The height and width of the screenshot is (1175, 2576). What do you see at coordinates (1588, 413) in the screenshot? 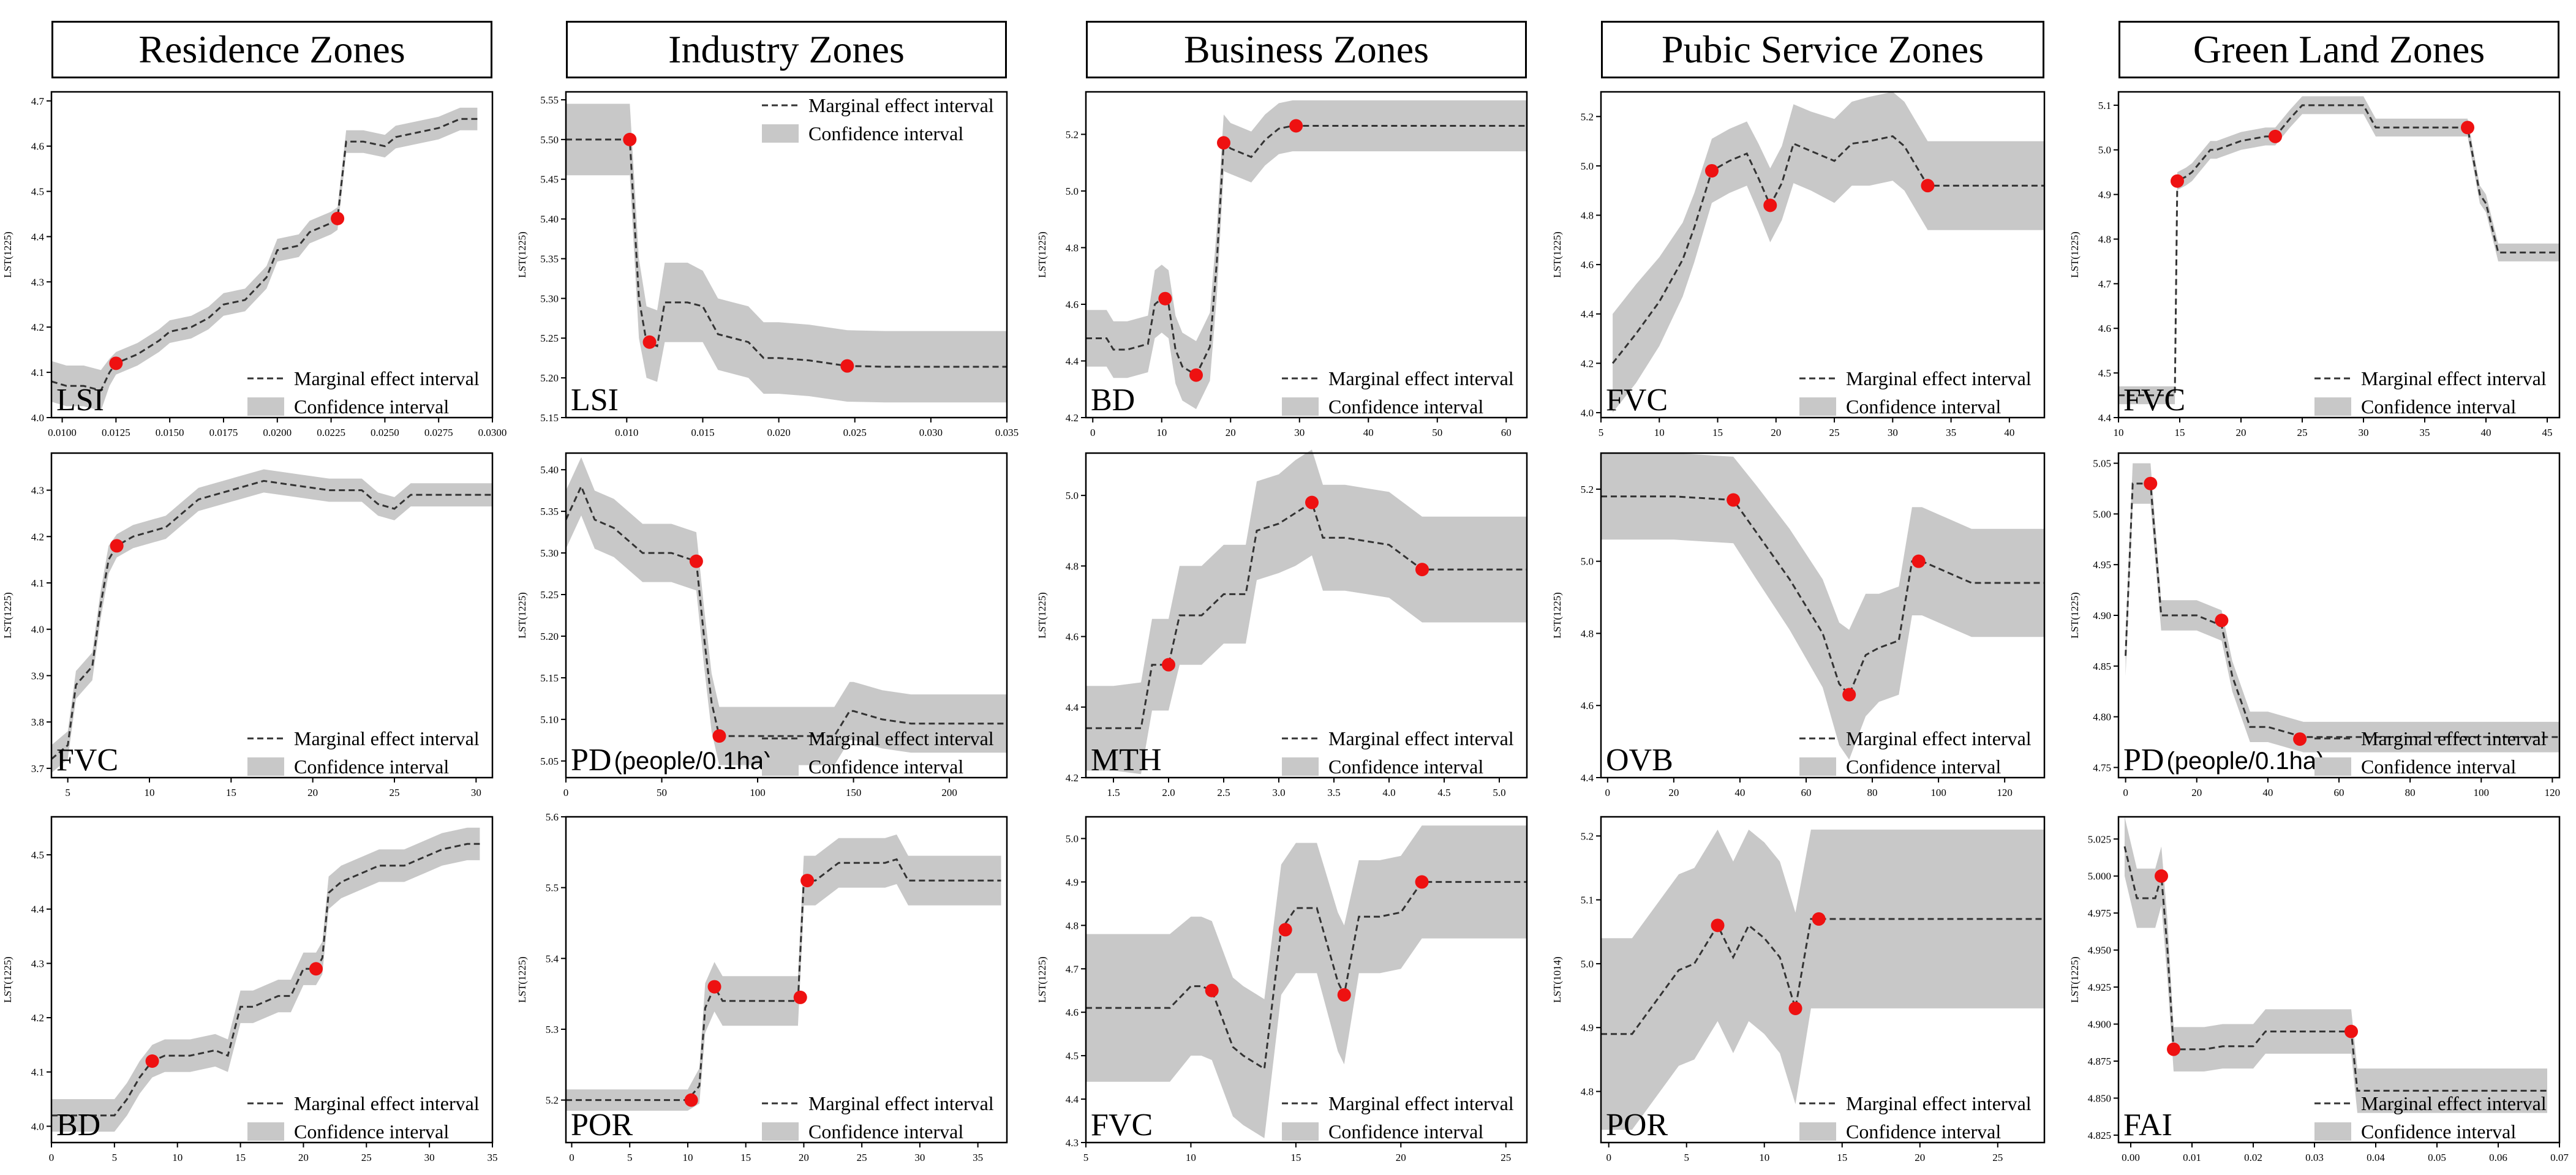
I see `y-tick-label: 4.0` at bounding box center [1588, 413].